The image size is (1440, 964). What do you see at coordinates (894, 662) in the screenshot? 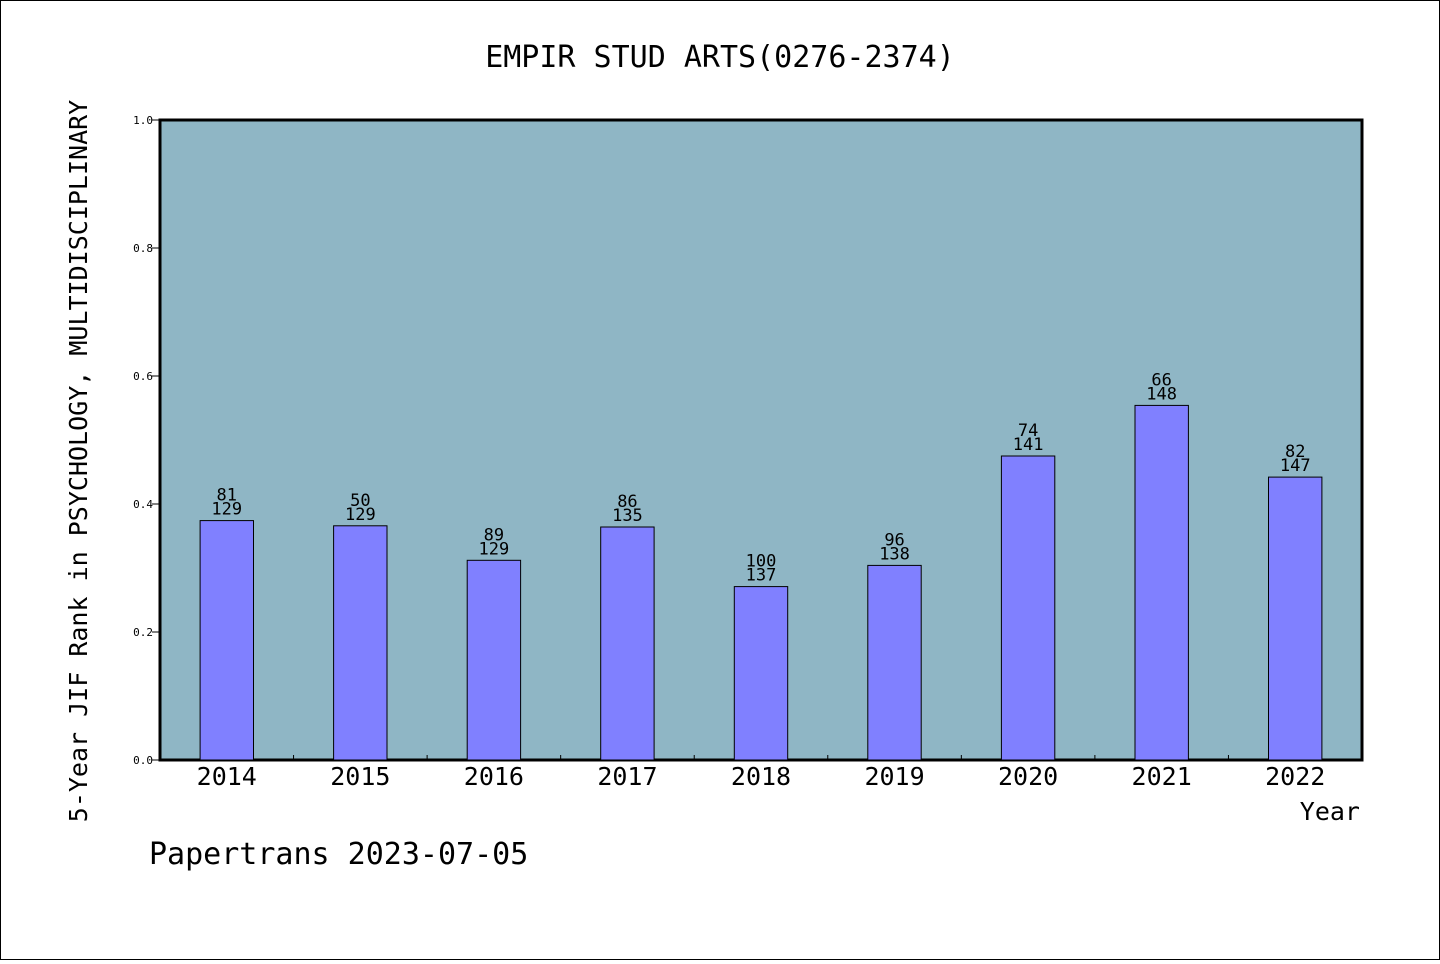
I see `bar-2019` at bounding box center [894, 662].